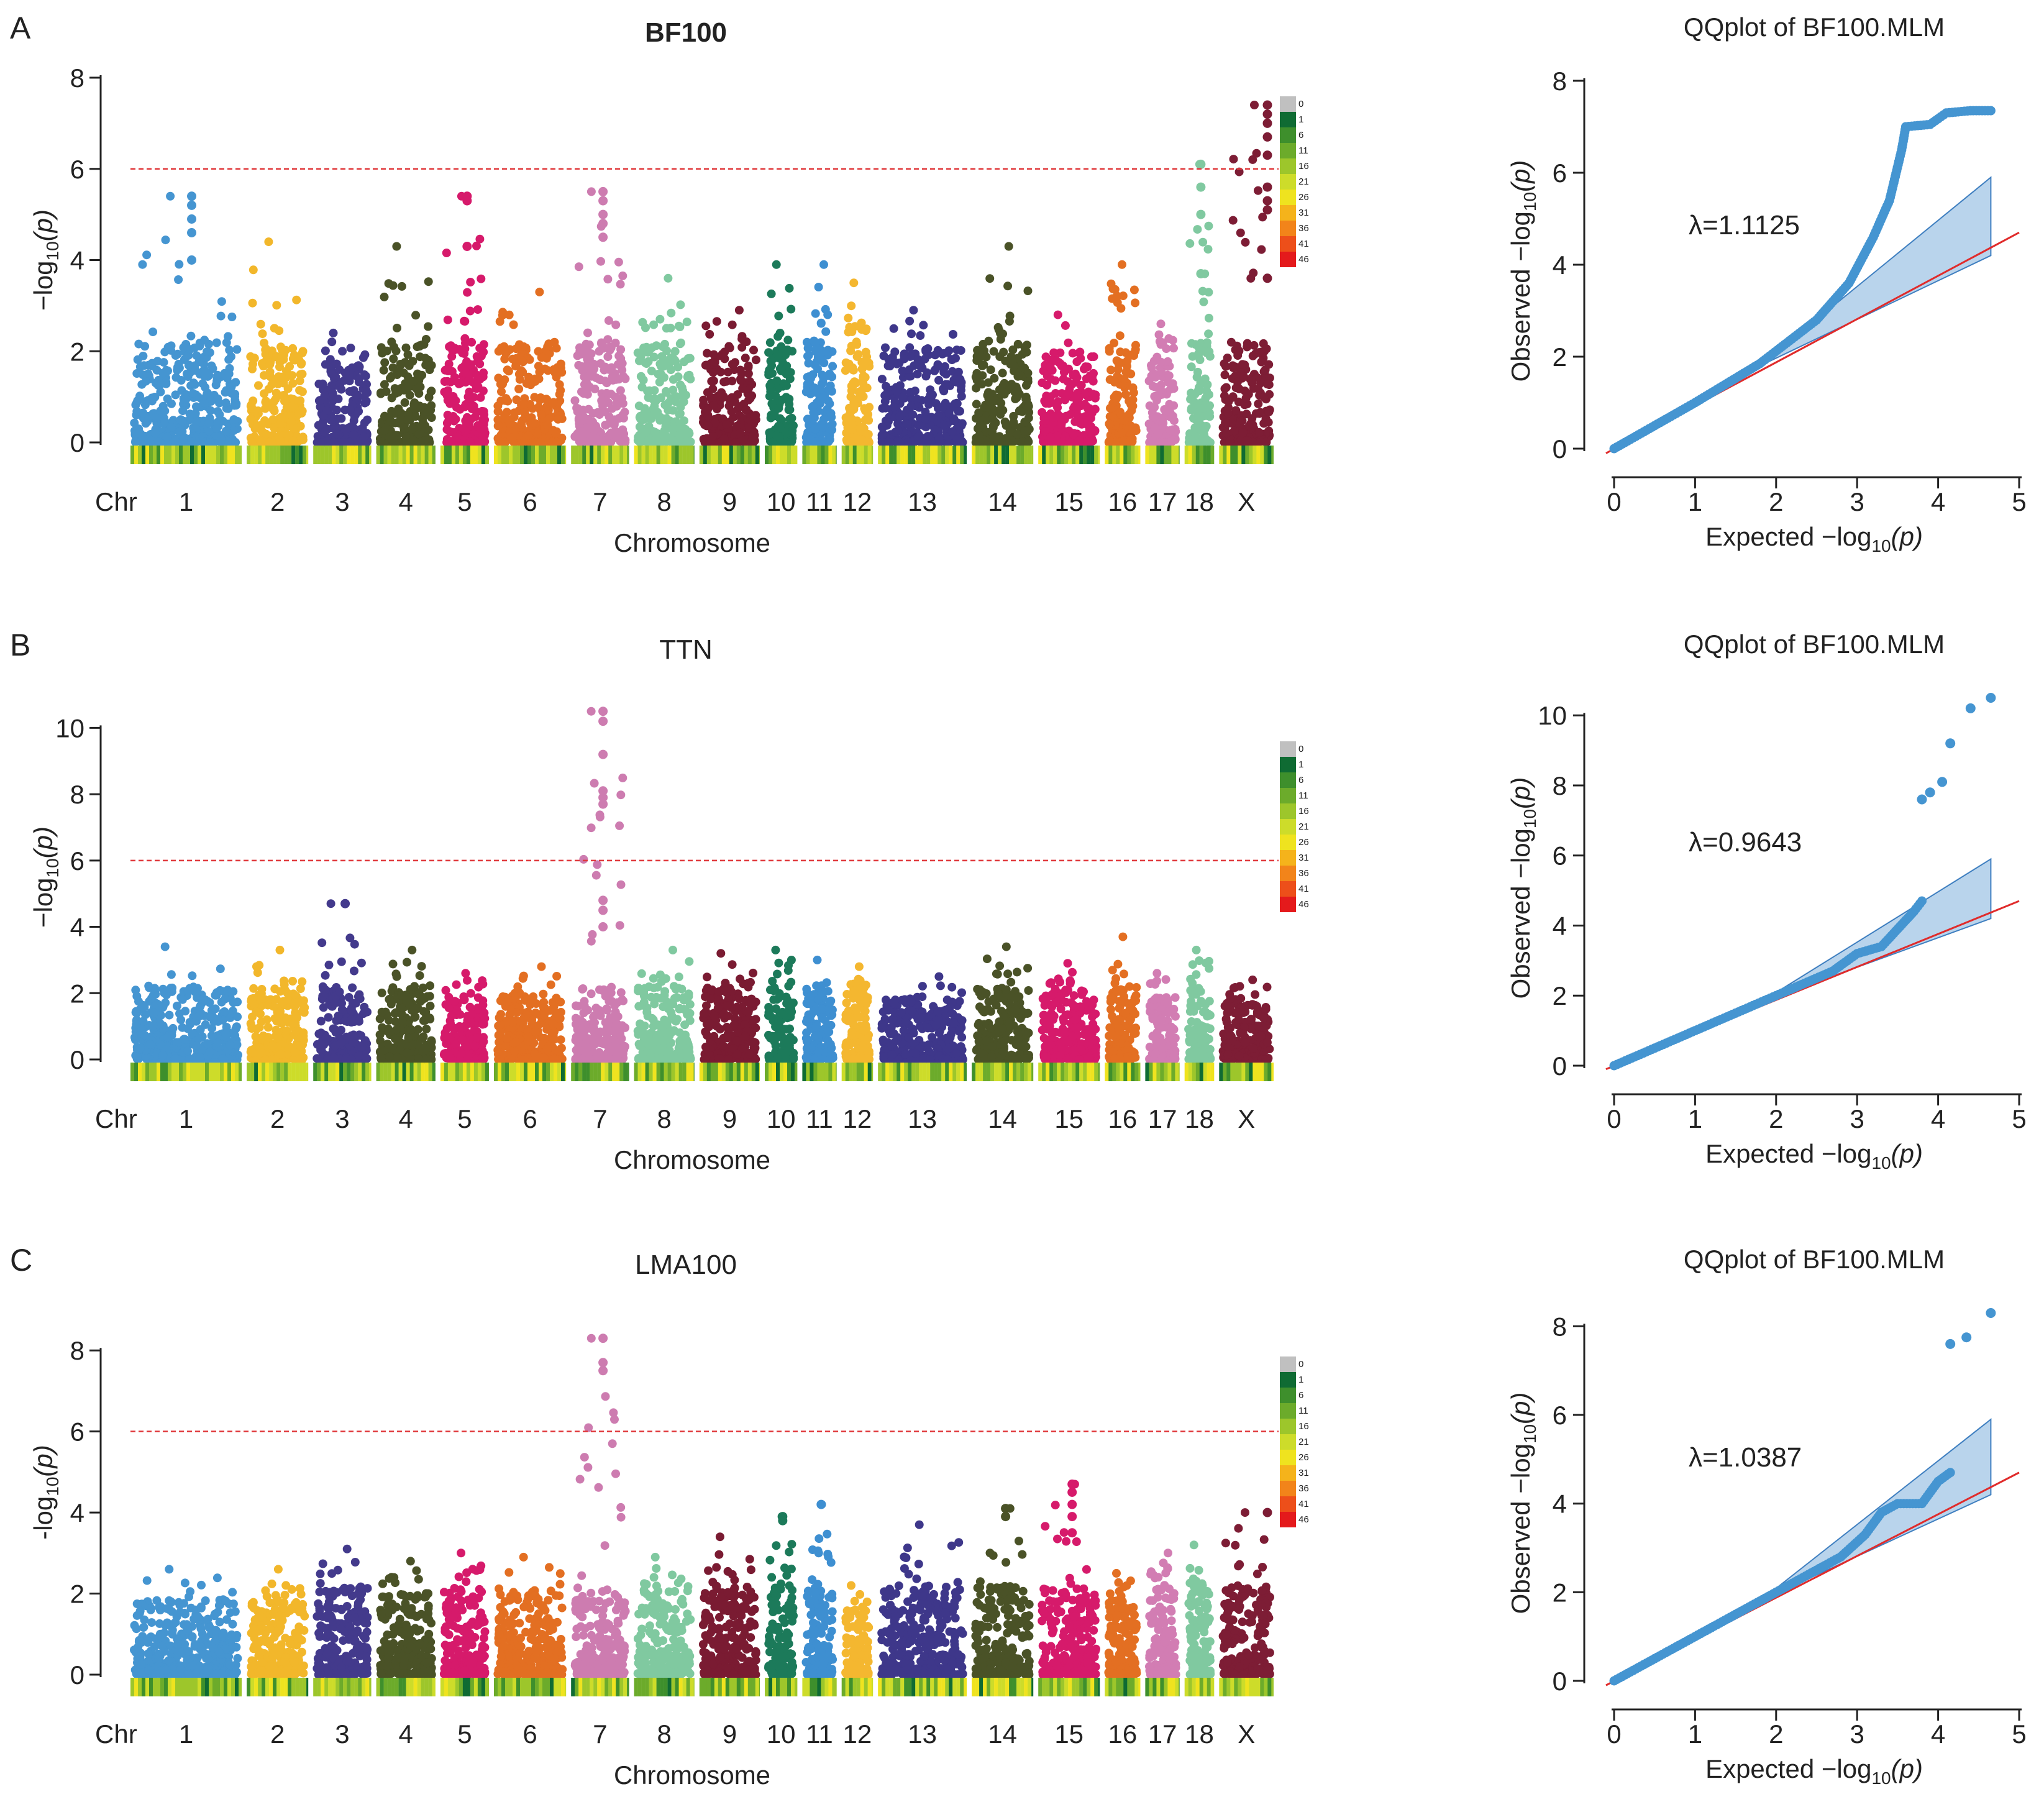  Describe the element at coordinates (45, 877) in the screenshot. I see `y-axis-label: −log10(p)` at that location.